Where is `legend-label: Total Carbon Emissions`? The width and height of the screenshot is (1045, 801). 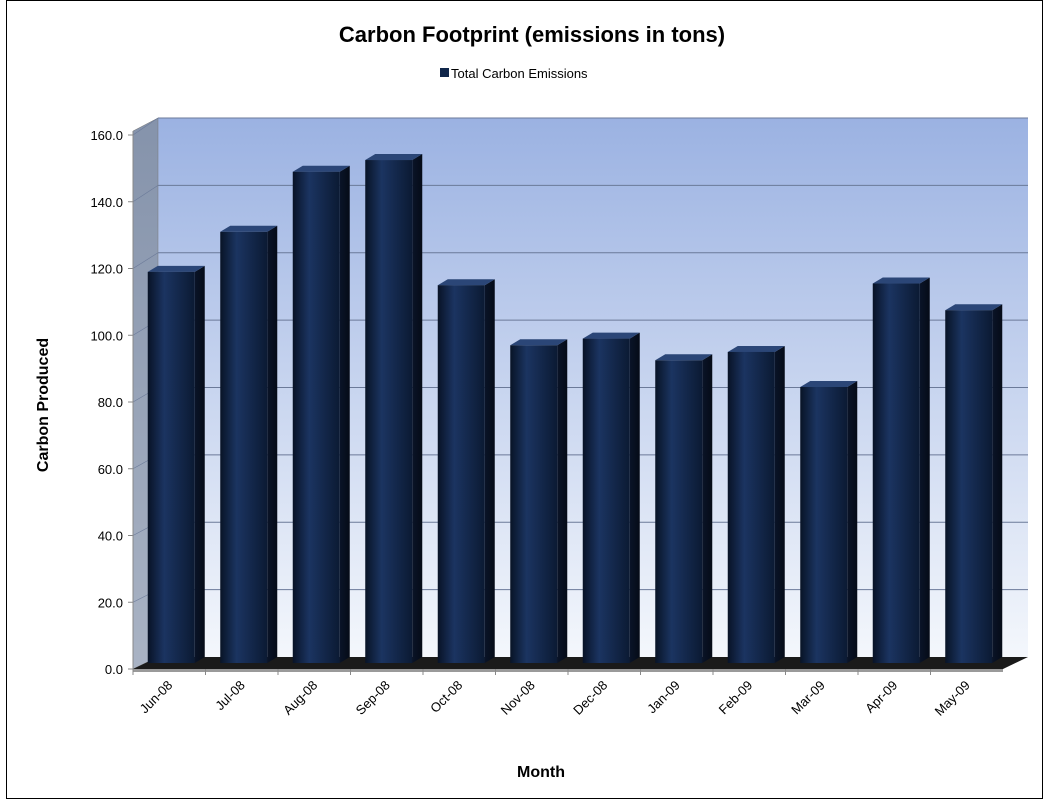
legend-label: Total Carbon Emissions is located at coordinates (519, 73).